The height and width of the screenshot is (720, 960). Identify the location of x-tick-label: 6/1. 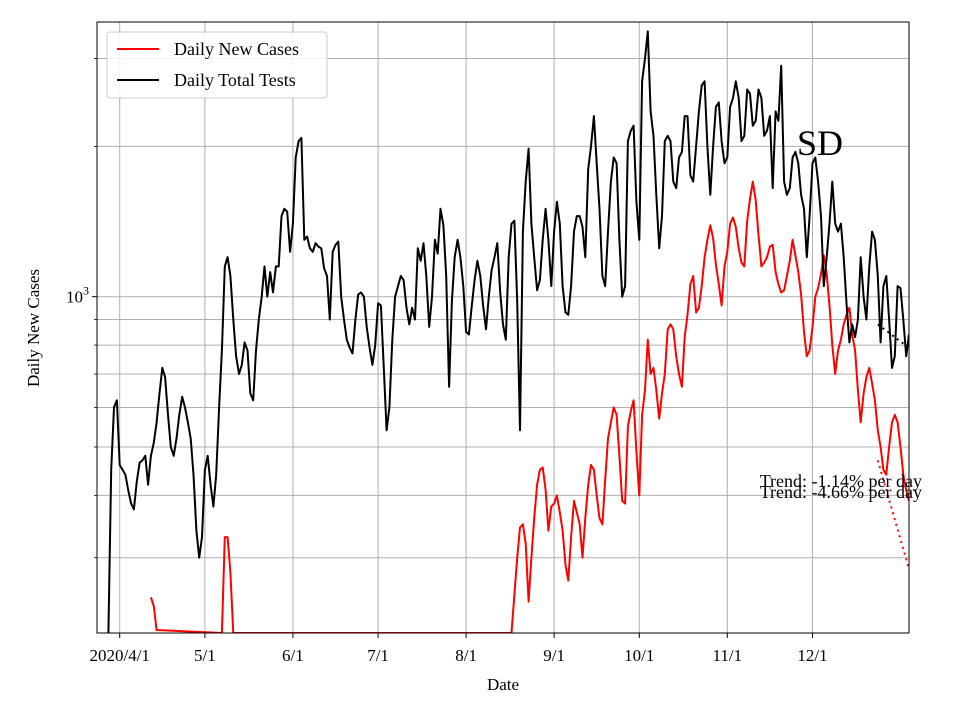
(293, 655).